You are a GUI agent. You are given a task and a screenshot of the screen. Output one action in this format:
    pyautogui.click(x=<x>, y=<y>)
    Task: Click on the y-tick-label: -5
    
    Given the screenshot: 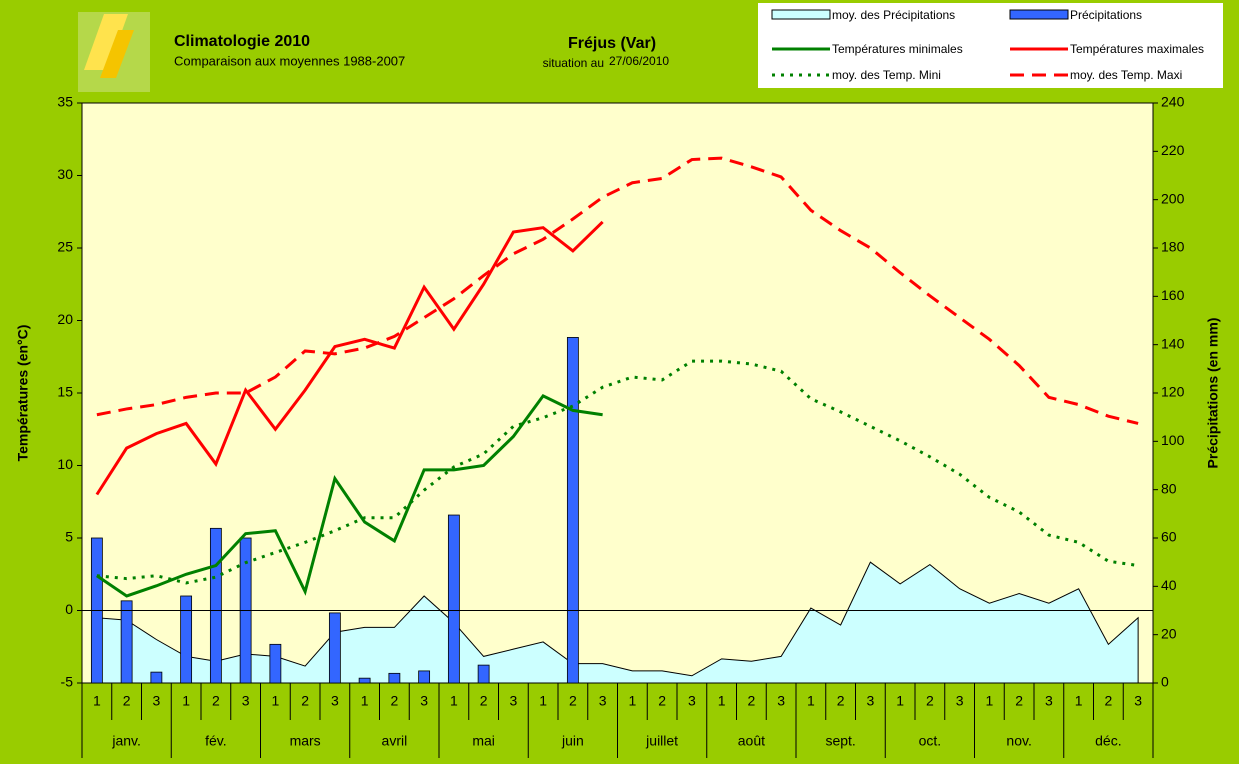 What is the action you would take?
    pyautogui.click(x=67, y=682)
    